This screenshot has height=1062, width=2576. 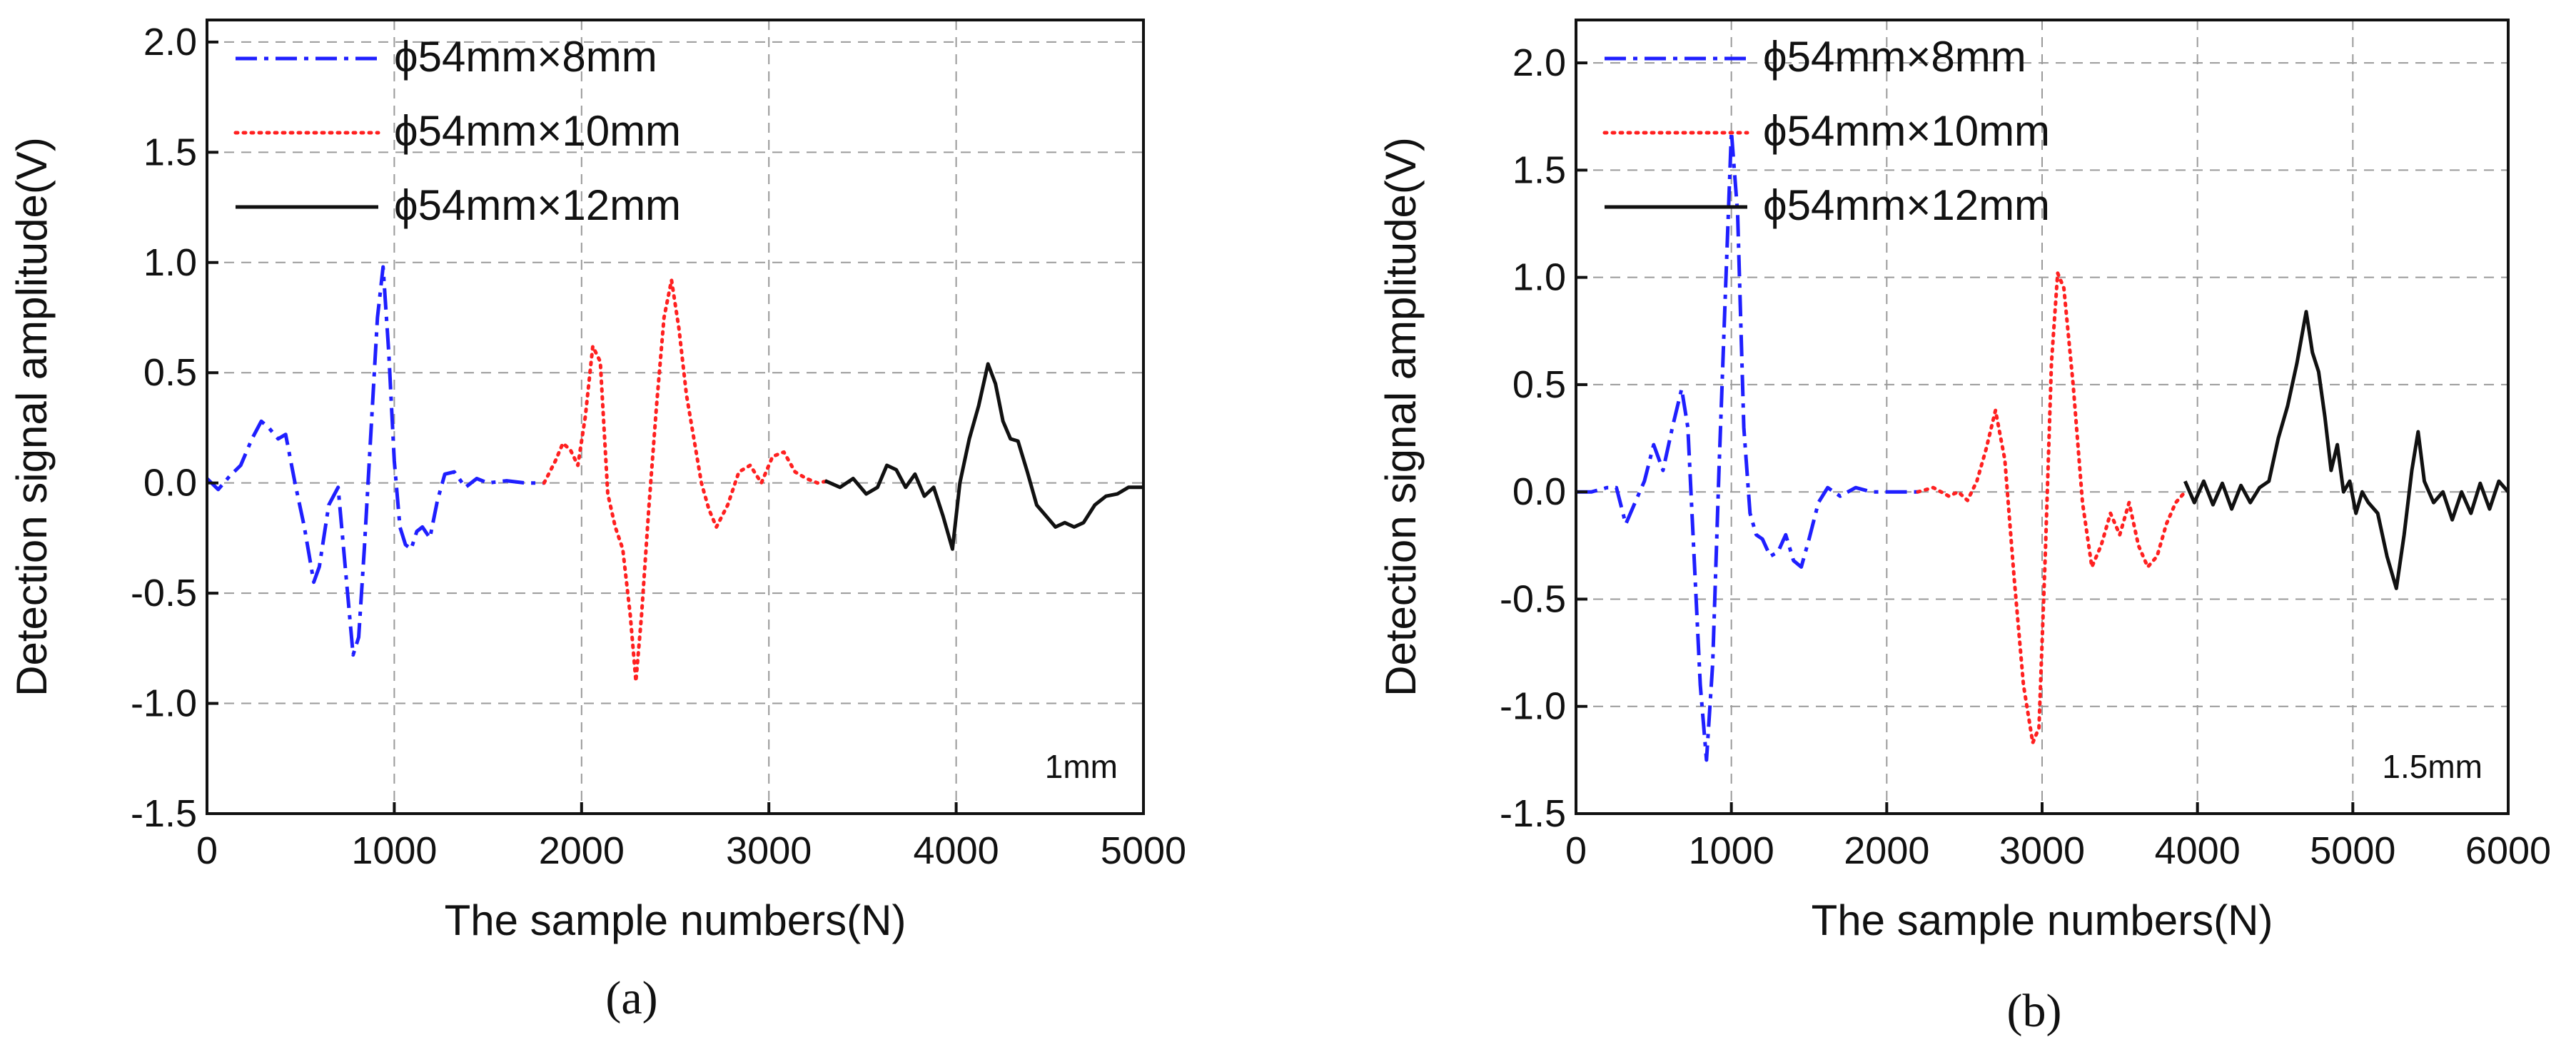 I want to click on series-layer, so click(x=675, y=474).